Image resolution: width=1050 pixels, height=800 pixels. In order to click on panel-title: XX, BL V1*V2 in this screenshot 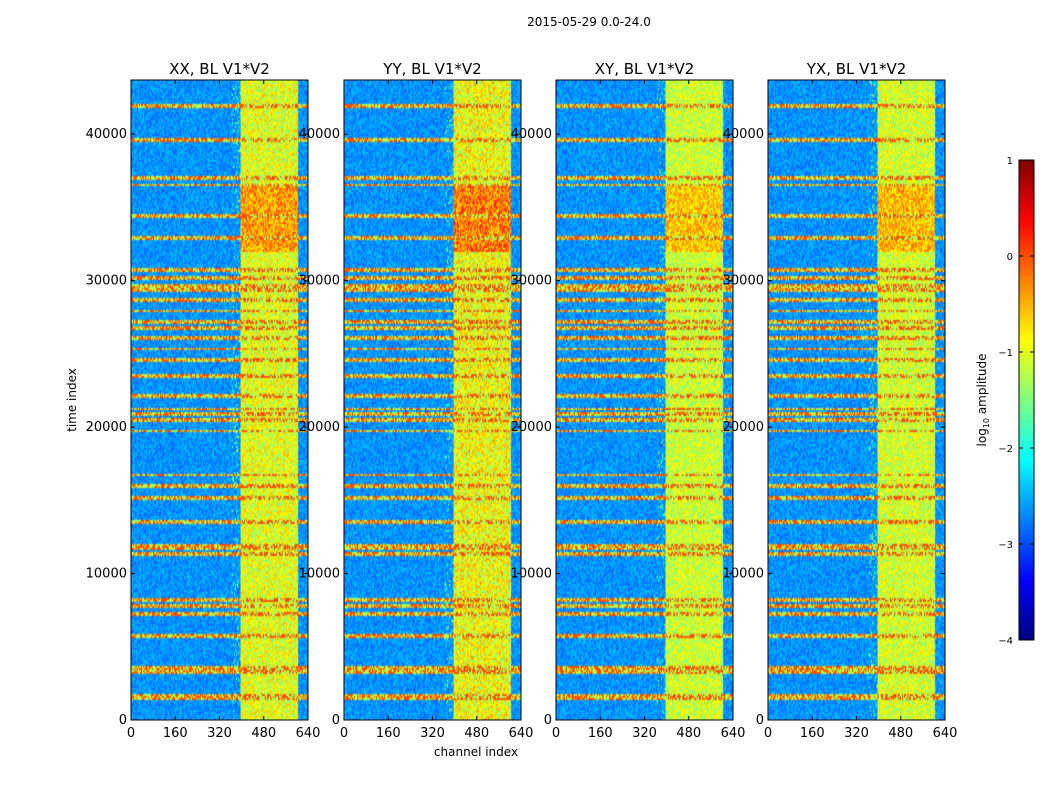, I will do `click(219, 69)`.